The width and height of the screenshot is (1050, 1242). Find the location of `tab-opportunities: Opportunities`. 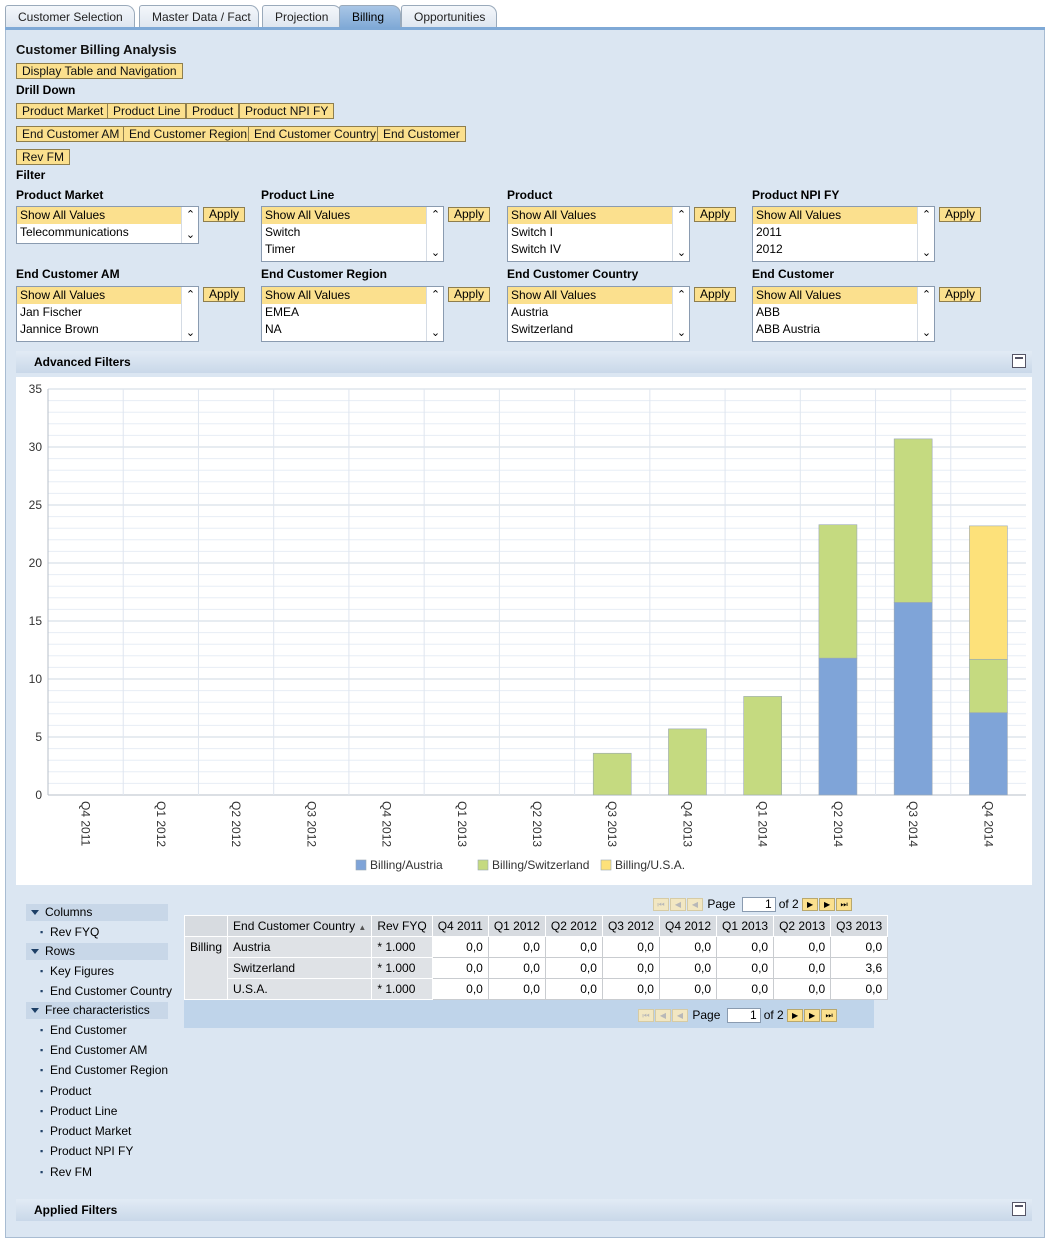

tab-opportunities: Opportunities is located at coordinates (449, 16).